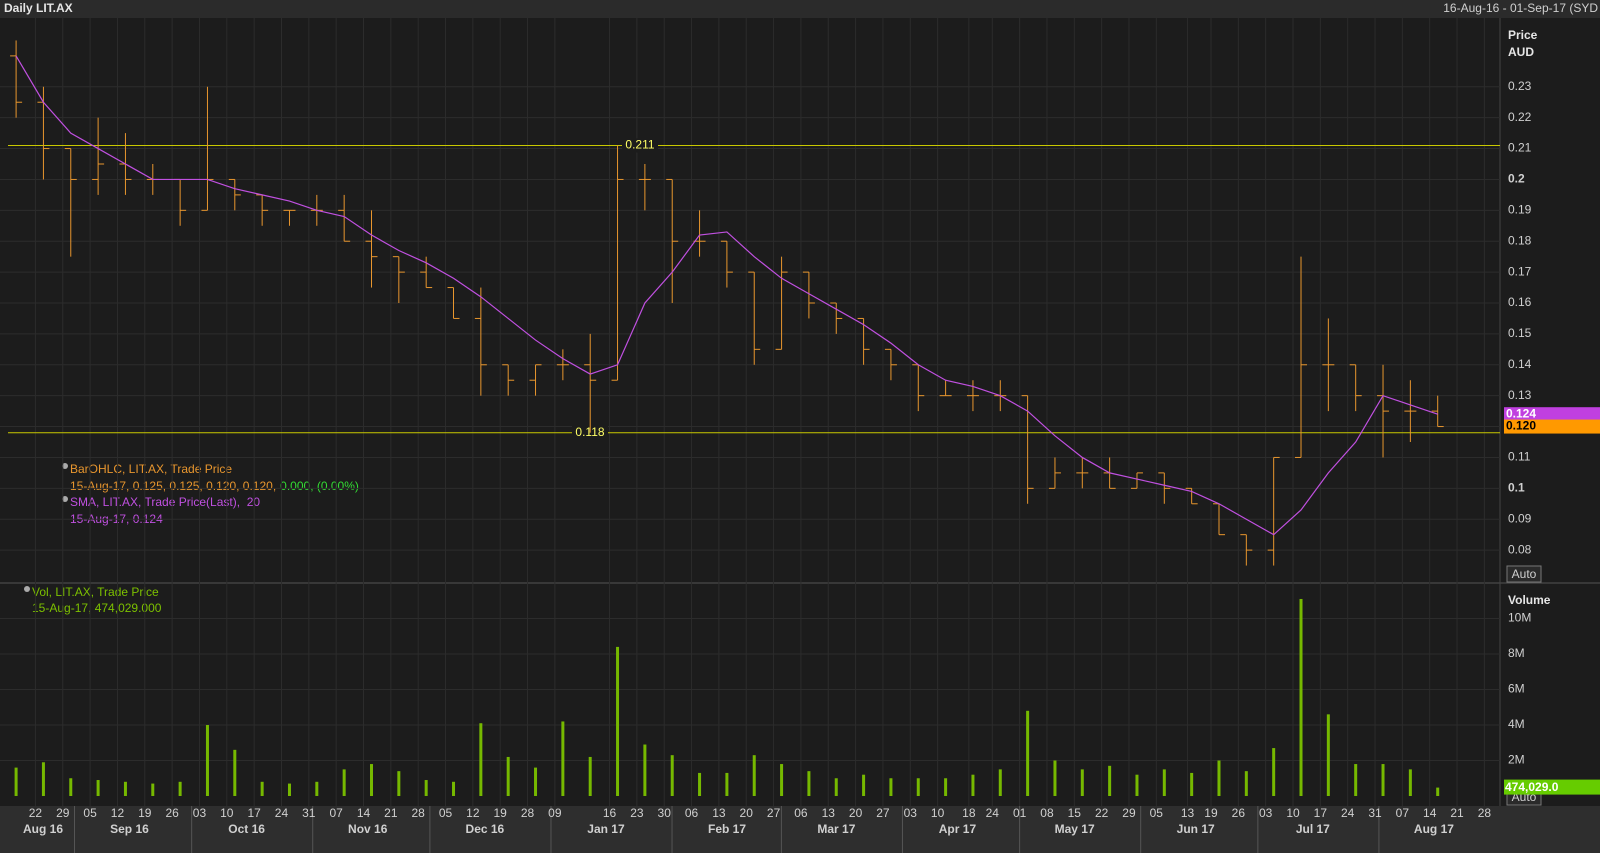 This screenshot has height=853, width=1600. What do you see at coordinates (1520, 395) in the screenshot?
I see `y-tick-label: 0.13` at bounding box center [1520, 395].